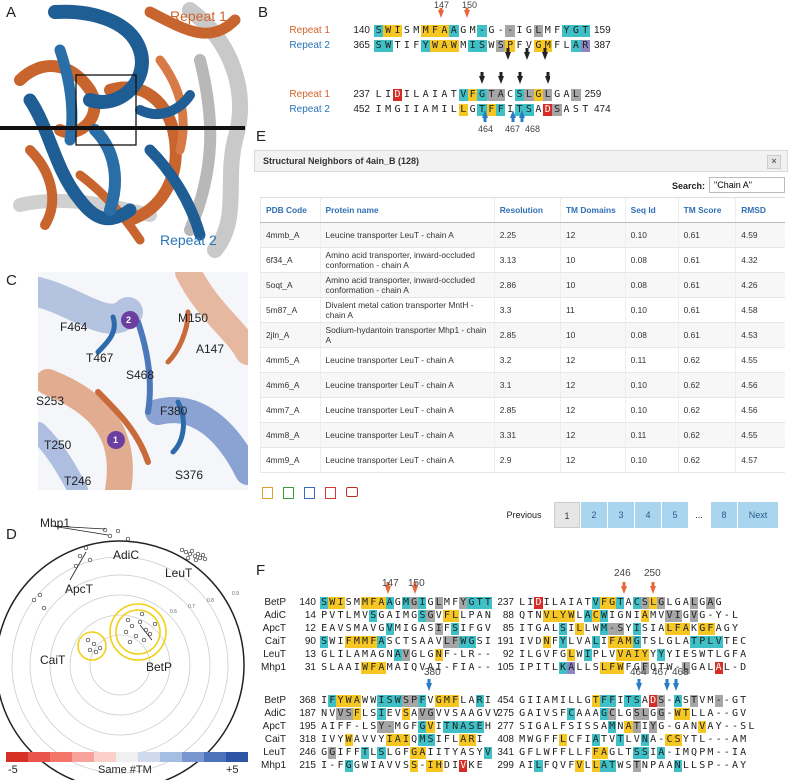 Image resolution: width=792 pixels, height=780 pixels. I want to click on alignment-row: BetP 368 I F Y W A W W I S W S P F V G M F L A R I, so click(372, 700).